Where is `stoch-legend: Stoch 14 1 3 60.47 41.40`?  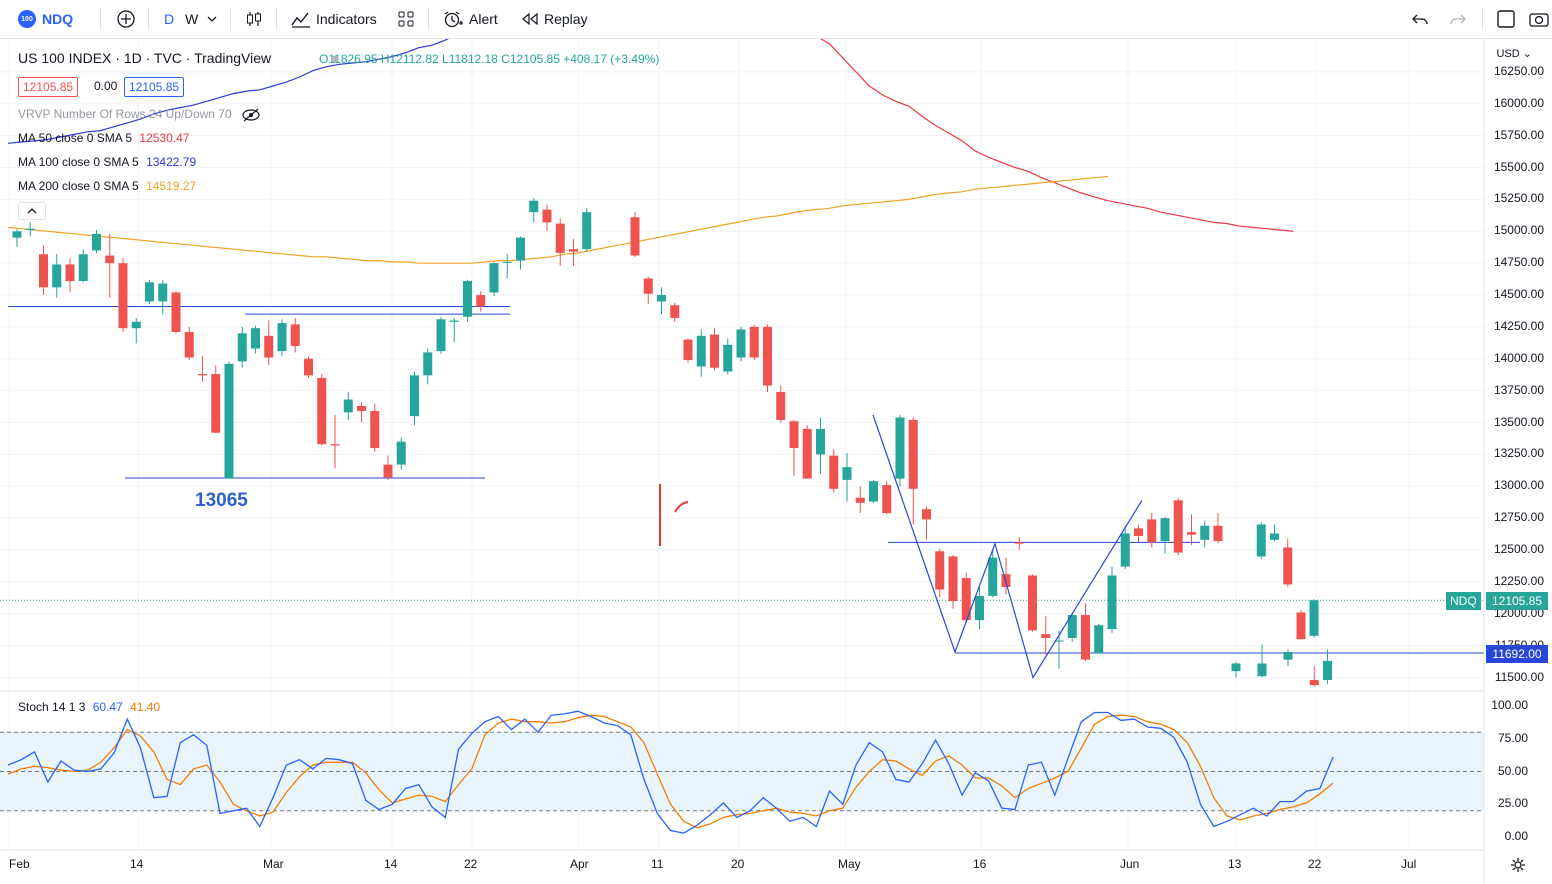
stoch-legend: Stoch 14 1 3 60.47 41.40 is located at coordinates (89, 707).